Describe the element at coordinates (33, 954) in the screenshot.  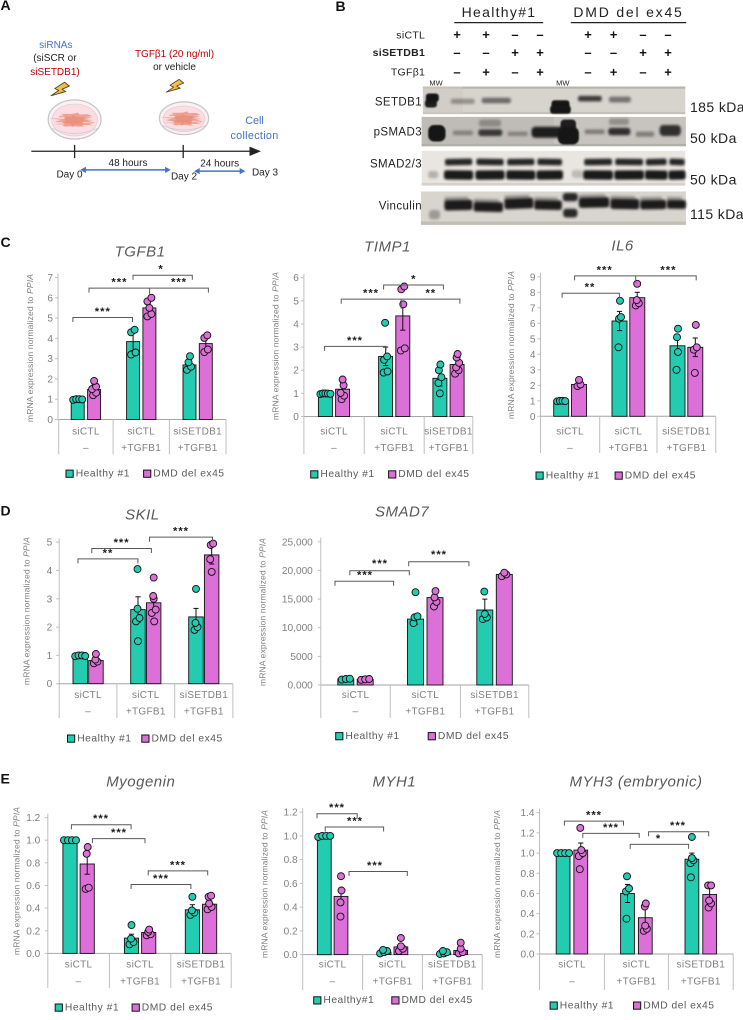
I see `svg-text: 0.0` at that location.